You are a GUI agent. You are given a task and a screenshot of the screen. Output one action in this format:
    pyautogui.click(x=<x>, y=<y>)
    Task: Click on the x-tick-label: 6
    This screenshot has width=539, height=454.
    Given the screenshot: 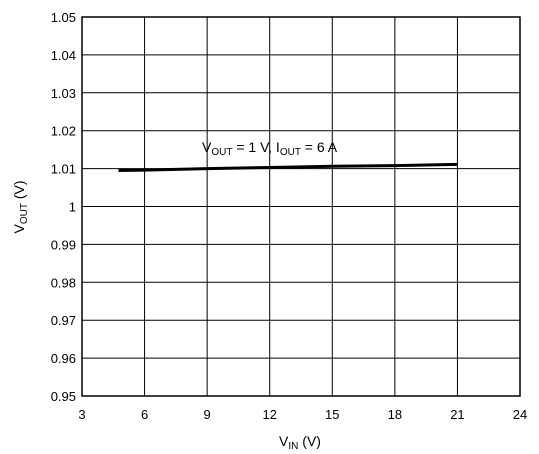 What is the action you would take?
    pyautogui.click(x=144, y=414)
    